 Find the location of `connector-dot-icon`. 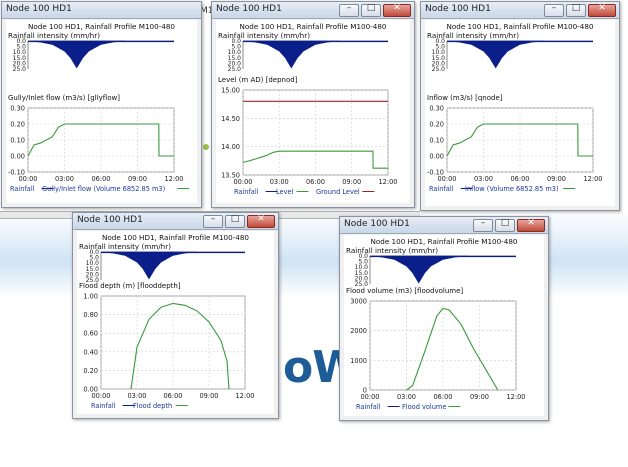

connector-dot-icon is located at coordinates (206, 147).